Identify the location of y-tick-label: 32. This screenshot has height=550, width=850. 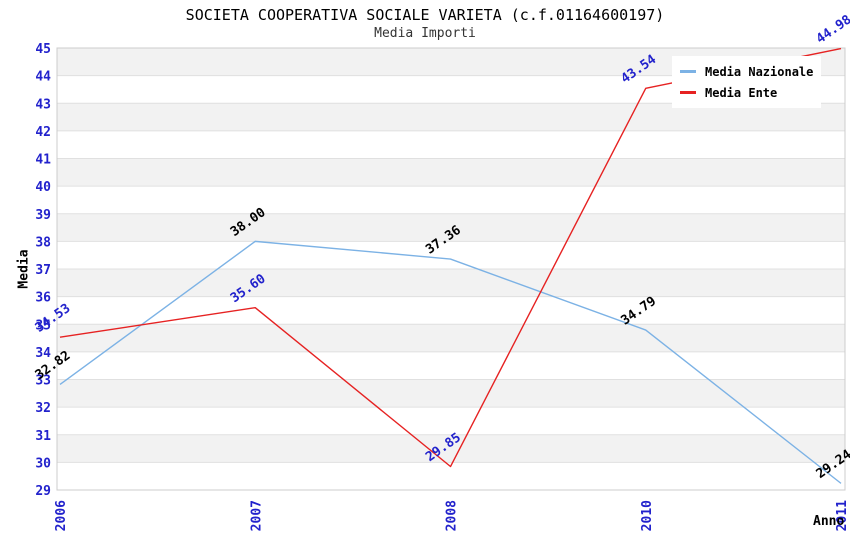
(43, 408).